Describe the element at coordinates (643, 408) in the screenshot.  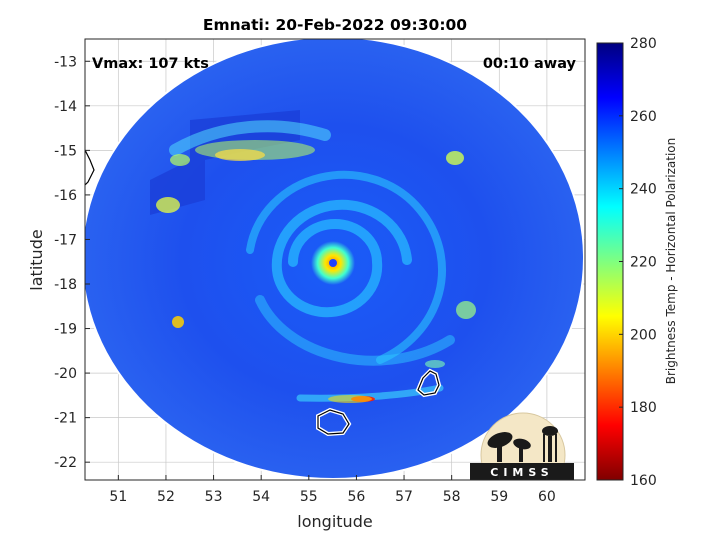
I see `colorbar-tick-label: 180` at that location.